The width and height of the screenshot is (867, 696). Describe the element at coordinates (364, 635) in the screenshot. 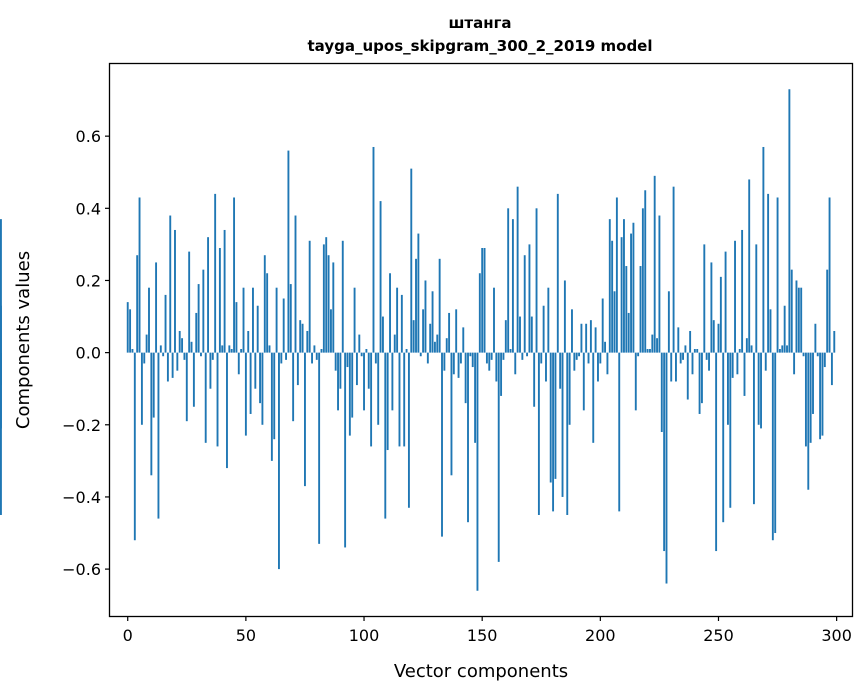

I see `x-tick-label: 100` at that location.